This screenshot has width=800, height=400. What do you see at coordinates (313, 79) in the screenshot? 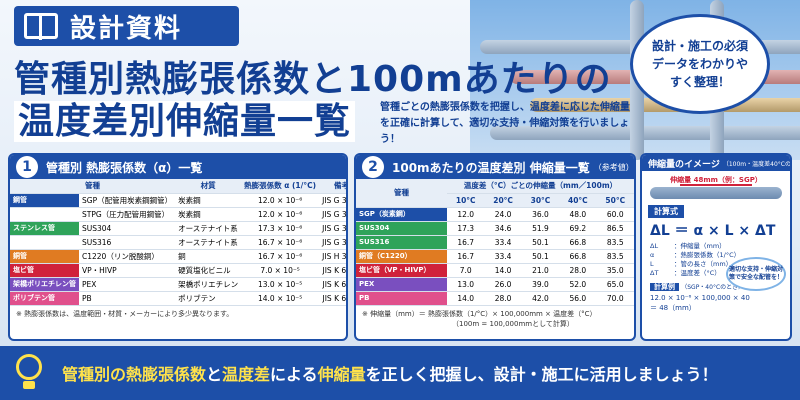
I see `page-title-line1: 管種別熱膨張係数と100mあたりの` at bounding box center [313, 79].